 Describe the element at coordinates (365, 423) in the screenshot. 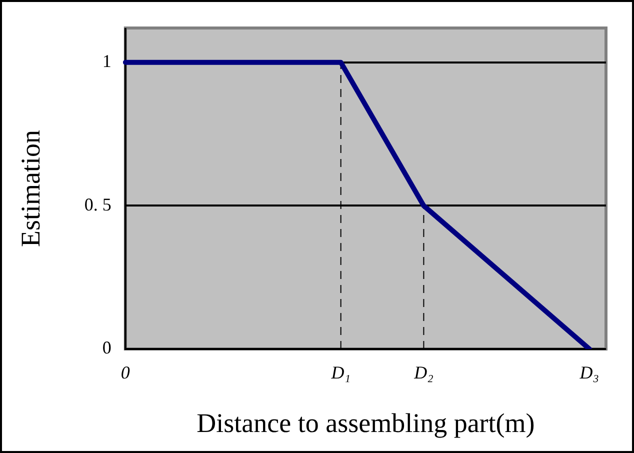

I see `x-axis-title: Distance to assembling part(m)` at that location.